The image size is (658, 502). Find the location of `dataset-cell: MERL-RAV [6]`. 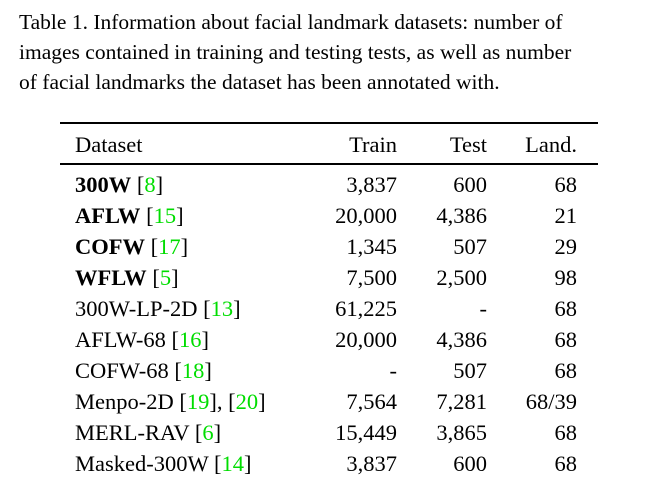

dataset-cell: MERL-RAV [6] is located at coordinates (148, 432).